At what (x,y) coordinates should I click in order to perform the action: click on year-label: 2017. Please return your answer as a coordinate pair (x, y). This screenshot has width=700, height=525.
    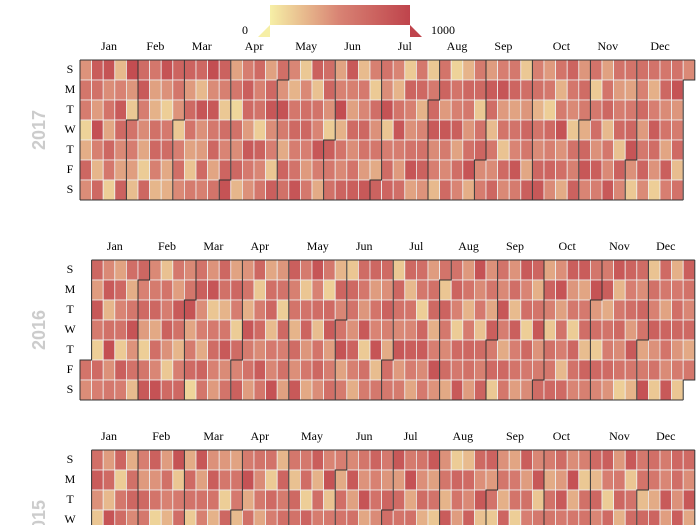
    Looking at the image, I should click on (39, 130).